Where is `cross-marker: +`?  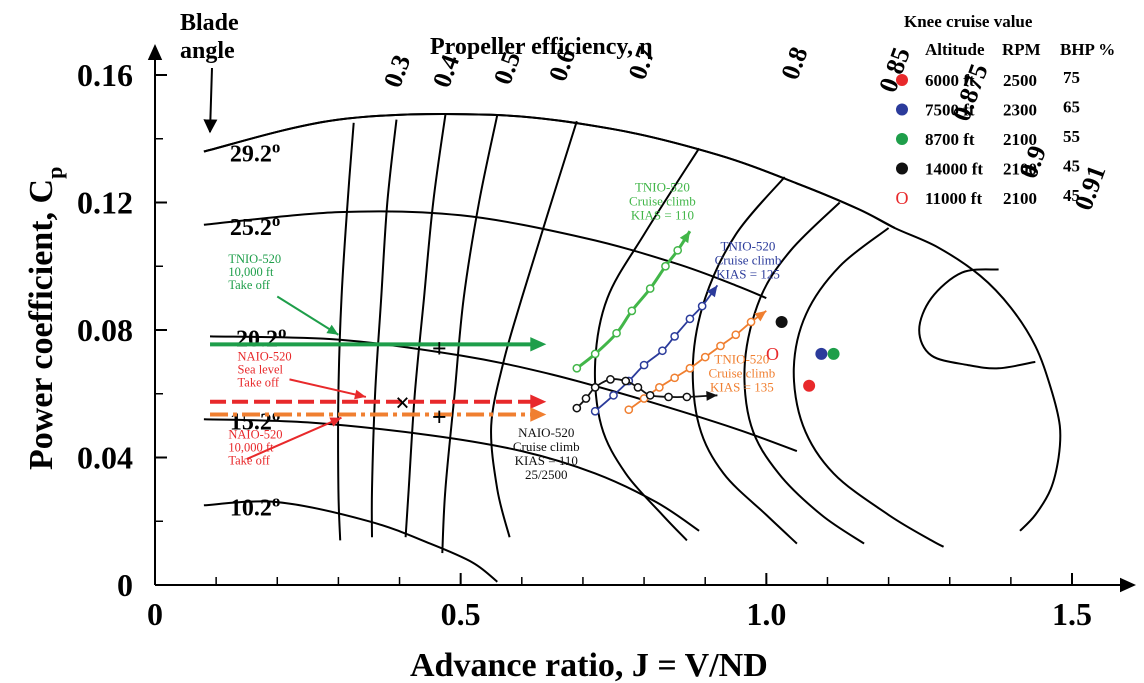 cross-marker: + is located at coordinates (439, 417).